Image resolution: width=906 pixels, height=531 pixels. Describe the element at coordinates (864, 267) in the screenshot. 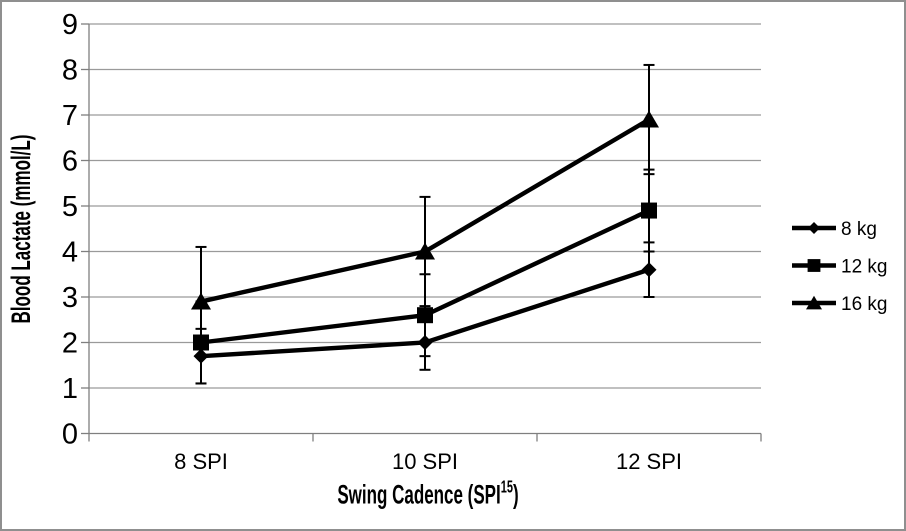

I see `legend-label-12-kg: 12 kg` at that location.